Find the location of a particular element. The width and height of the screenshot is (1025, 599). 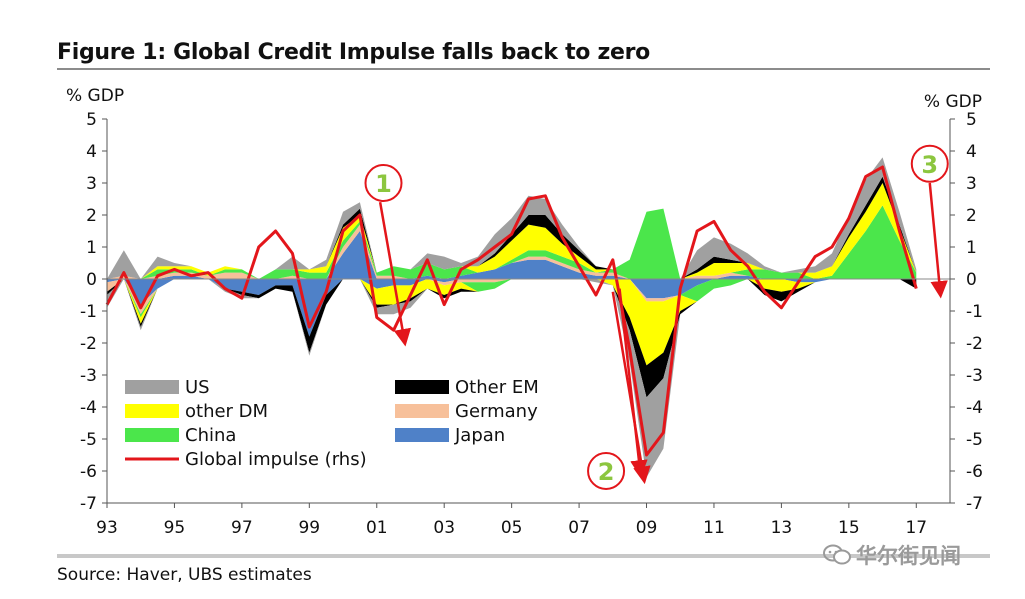

x-tick-label: 07 is located at coordinates (579, 528).